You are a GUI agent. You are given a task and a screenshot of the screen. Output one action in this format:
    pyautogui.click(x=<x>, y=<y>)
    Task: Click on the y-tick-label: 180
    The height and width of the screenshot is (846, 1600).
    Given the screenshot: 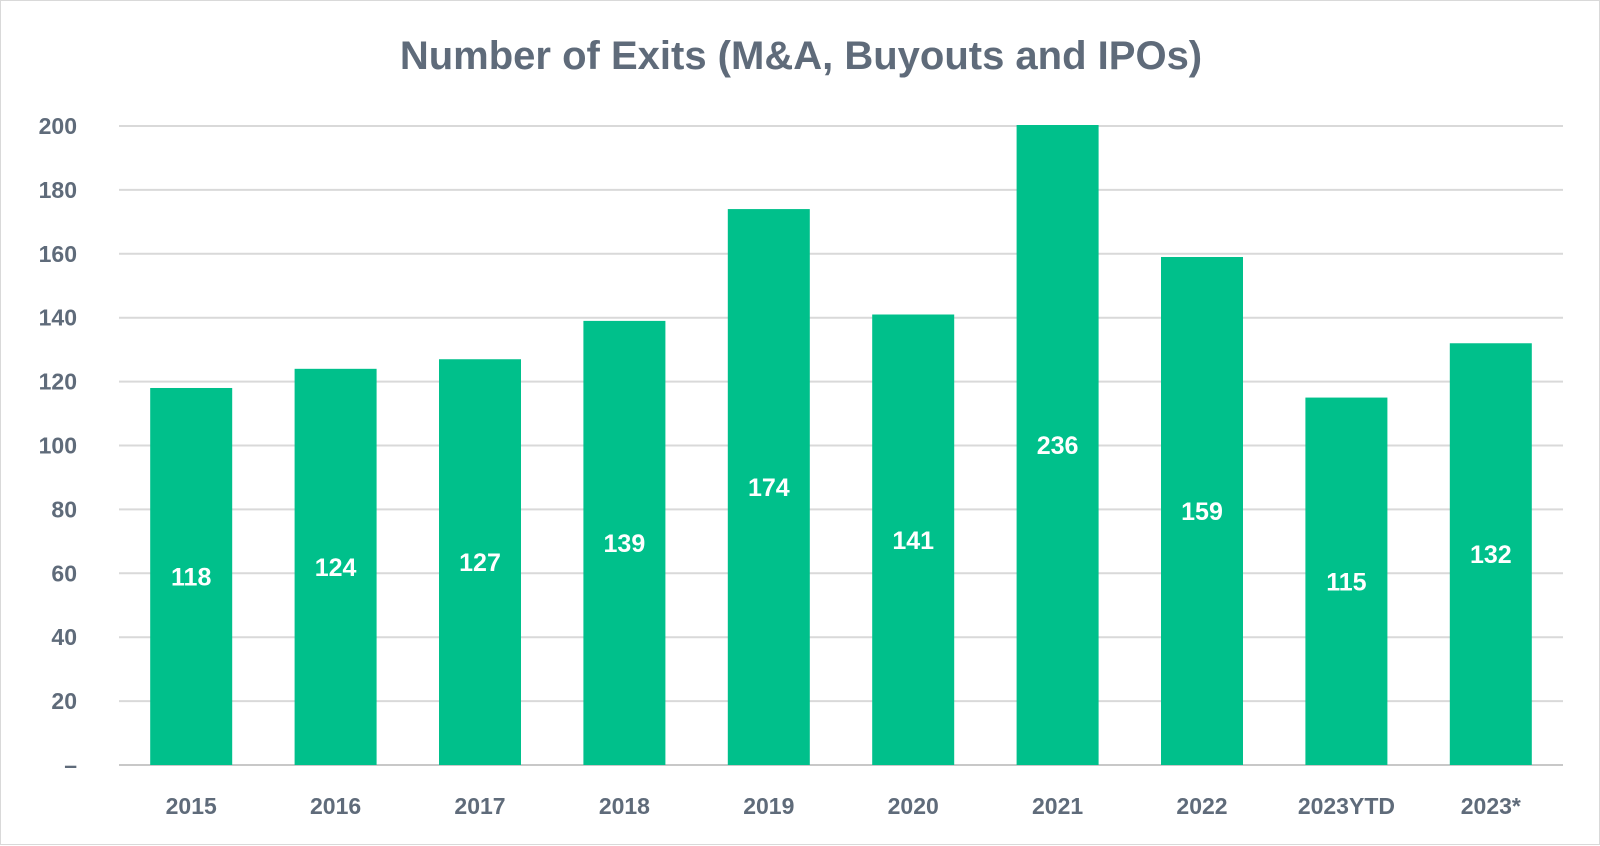 What is the action you would take?
    pyautogui.click(x=58, y=190)
    